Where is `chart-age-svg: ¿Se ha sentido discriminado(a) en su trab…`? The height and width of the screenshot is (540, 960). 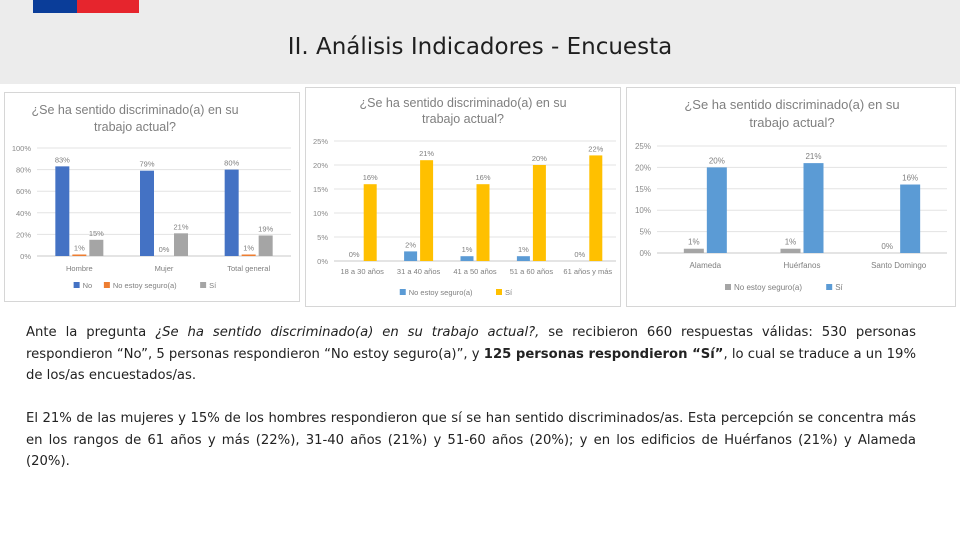
chart-age-svg: ¿Se ha sentido discriminado(a) en su trab… is located at coordinates (464, 196).